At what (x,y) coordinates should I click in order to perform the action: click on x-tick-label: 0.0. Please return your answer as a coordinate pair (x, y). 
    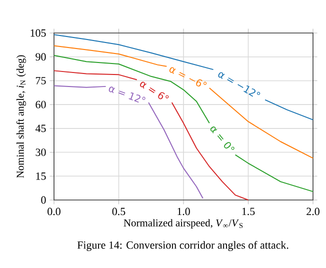
    Looking at the image, I should click on (54, 212).